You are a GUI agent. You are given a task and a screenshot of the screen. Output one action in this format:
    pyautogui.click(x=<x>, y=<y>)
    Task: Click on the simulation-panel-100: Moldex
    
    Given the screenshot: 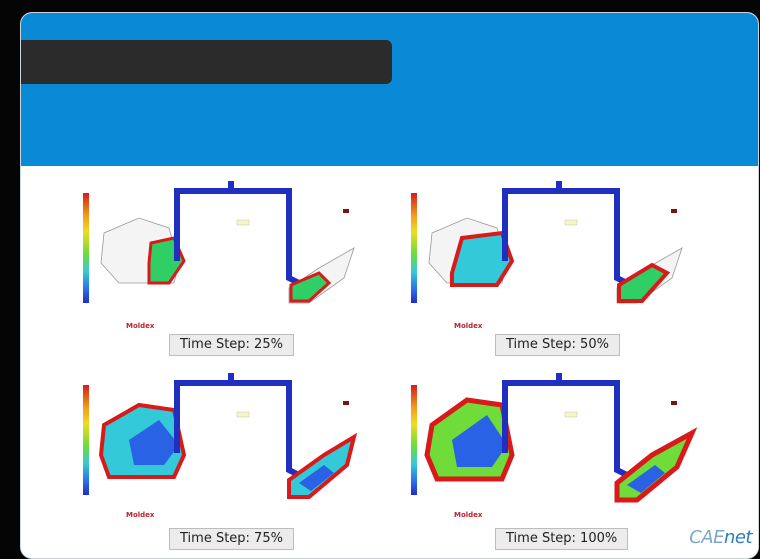 What is the action you would take?
    pyautogui.click(x=552, y=442)
    